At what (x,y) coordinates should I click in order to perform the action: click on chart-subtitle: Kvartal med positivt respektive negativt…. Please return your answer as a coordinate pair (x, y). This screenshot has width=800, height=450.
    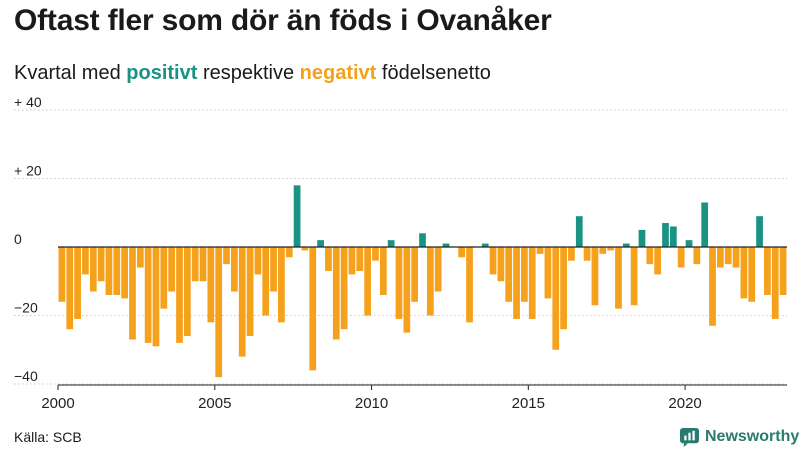
    Looking at the image, I should click on (252, 73).